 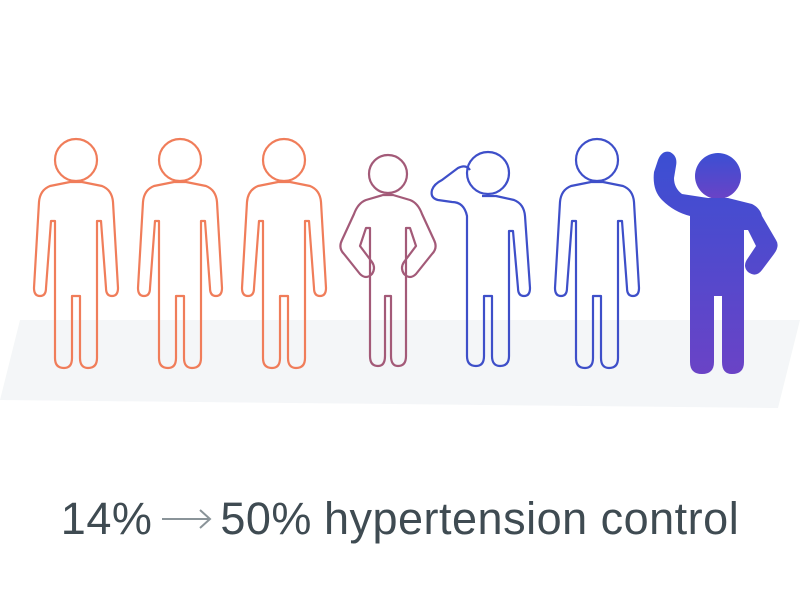 I want to click on floor-band, so click(x=400, y=364).